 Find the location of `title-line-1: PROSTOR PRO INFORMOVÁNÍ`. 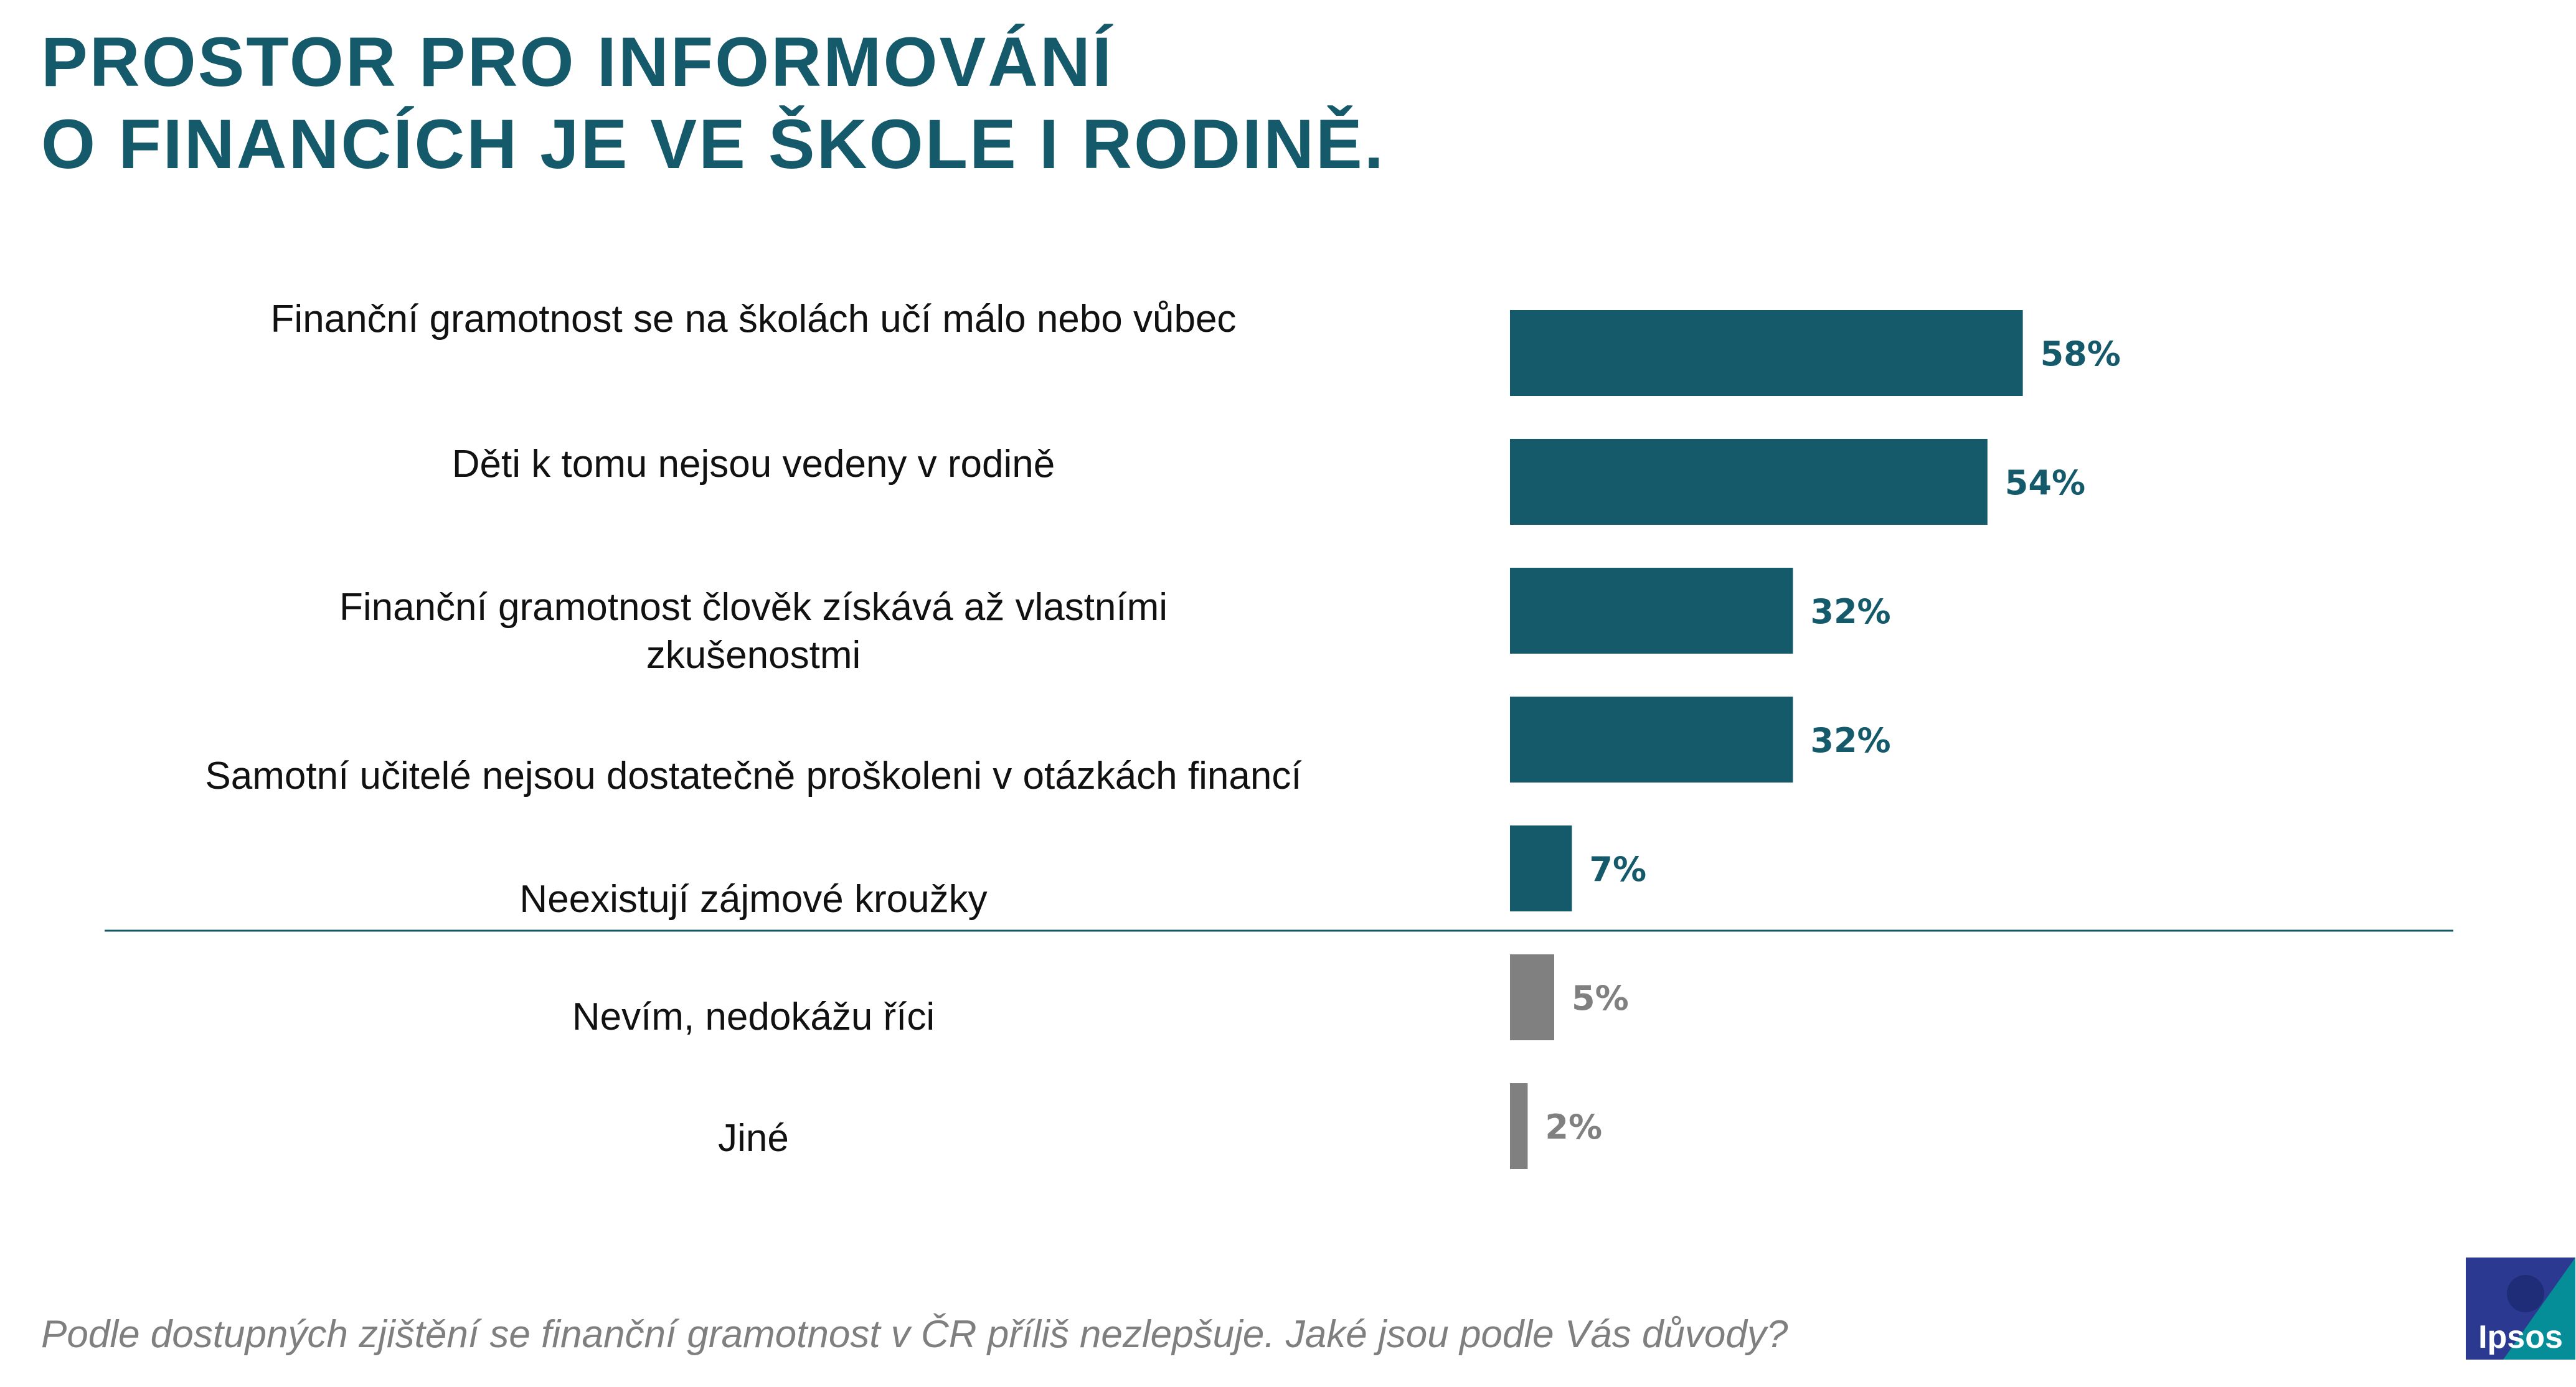

title-line-1: PROSTOR PRO INFORMOVÁNÍ is located at coordinates (577, 62).